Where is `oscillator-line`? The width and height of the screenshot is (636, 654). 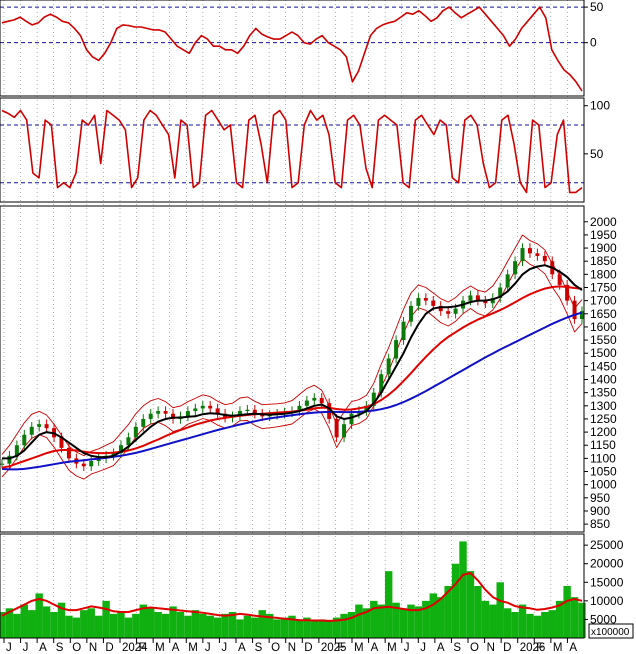 oscillator-line is located at coordinates (292, 49).